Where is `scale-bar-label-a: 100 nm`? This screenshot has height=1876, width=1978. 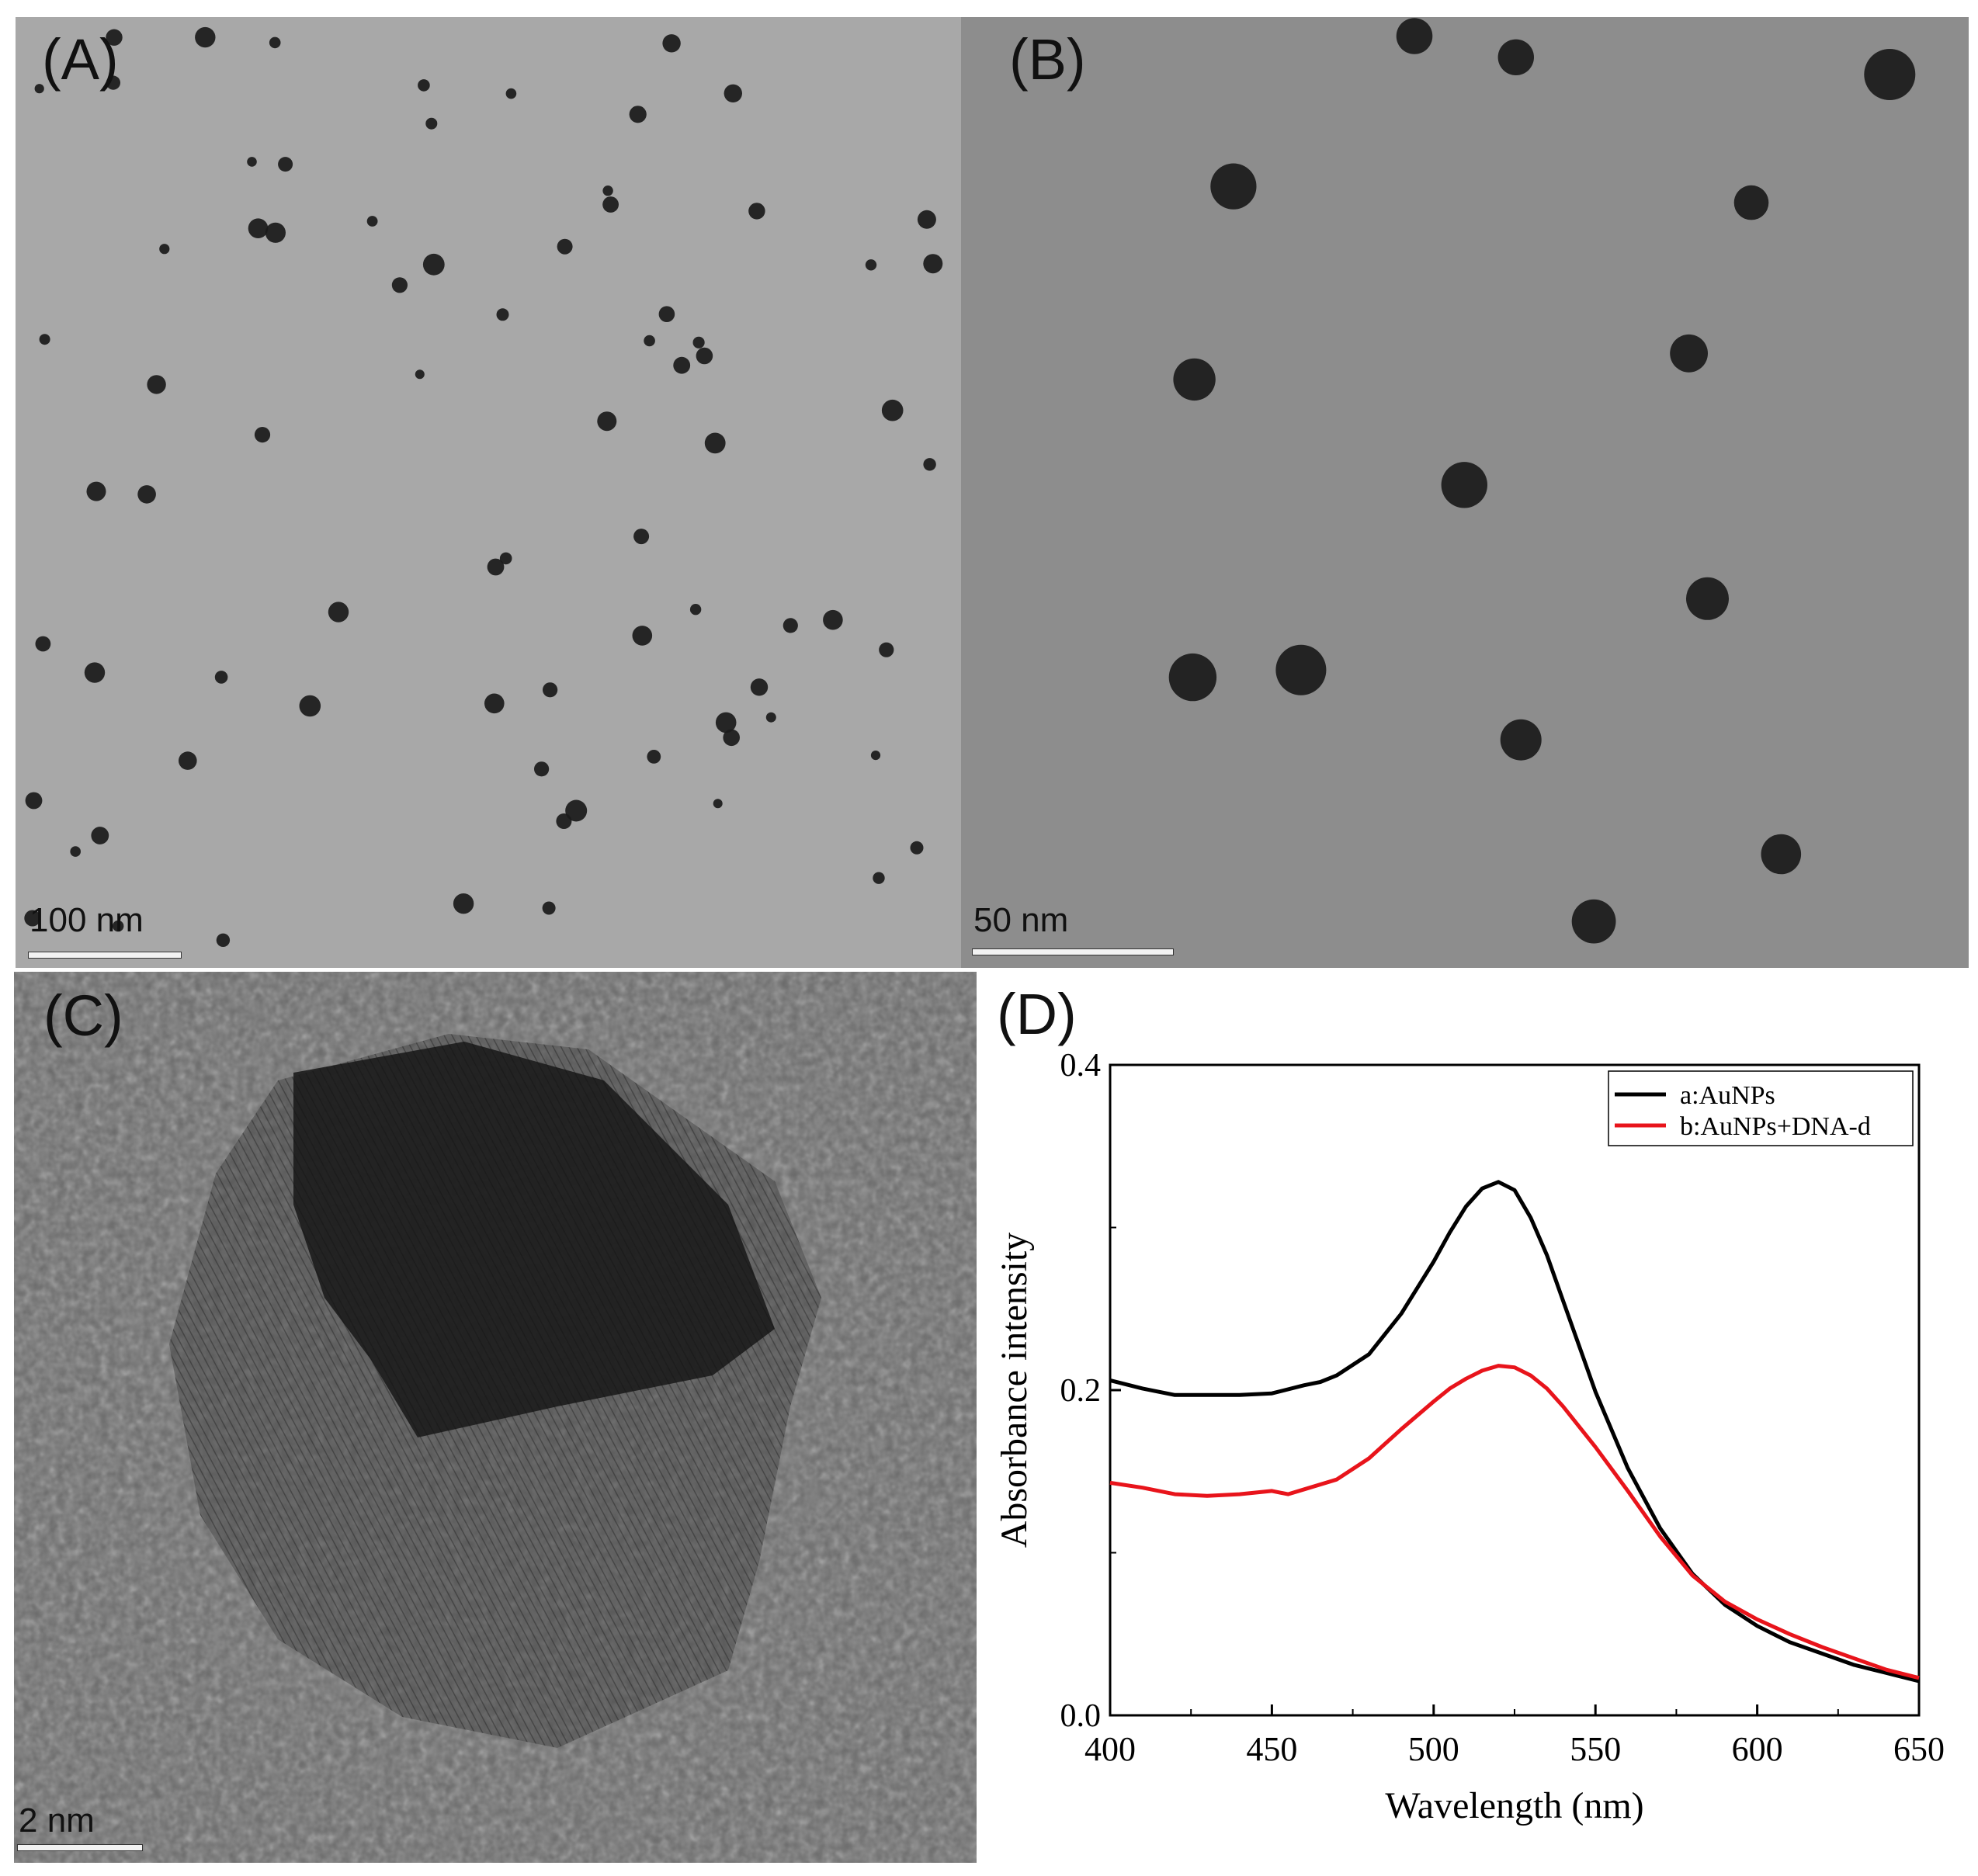
scale-bar-label-a: 100 nm is located at coordinates (86, 920).